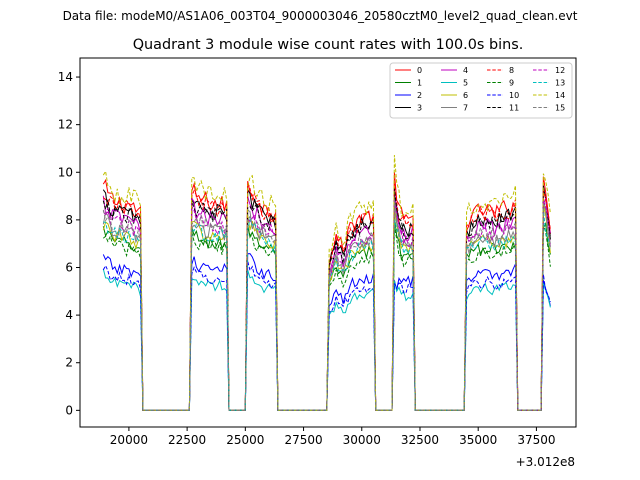 Image resolution: width=640 pixels, height=480 pixels. What do you see at coordinates (362, 440) in the screenshot?
I see `x-tick-label: 30000` at bounding box center [362, 440].